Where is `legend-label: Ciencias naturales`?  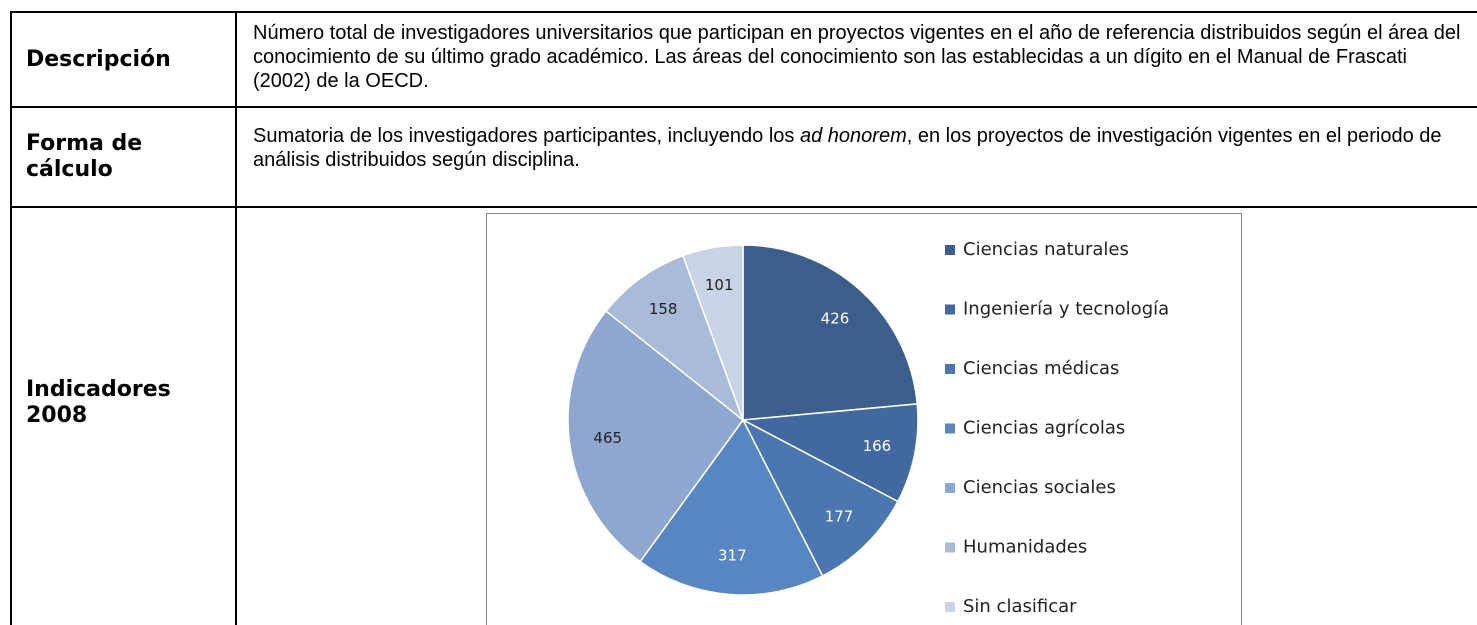 legend-label: Ciencias naturales is located at coordinates (1046, 249).